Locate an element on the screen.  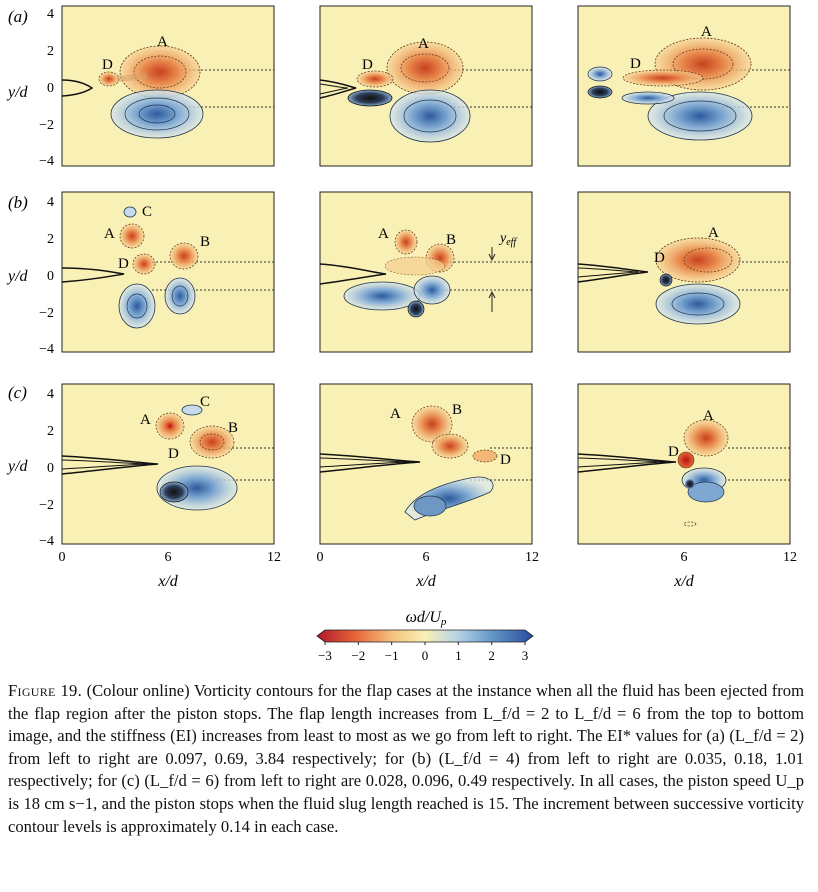
xticks-col-1: 0 6 12 is located at coordinates (170, 557).